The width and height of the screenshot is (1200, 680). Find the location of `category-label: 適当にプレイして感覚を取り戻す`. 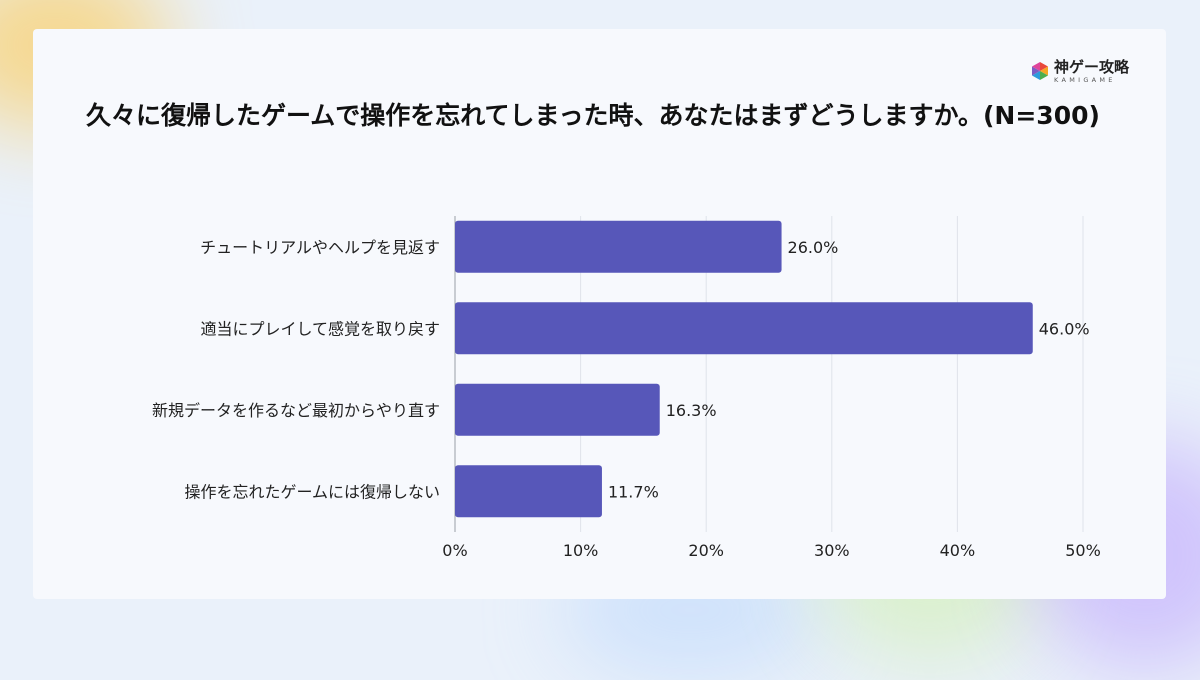

category-label: 適当にプレイして感覚を取り戻す is located at coordinates (320, 328).